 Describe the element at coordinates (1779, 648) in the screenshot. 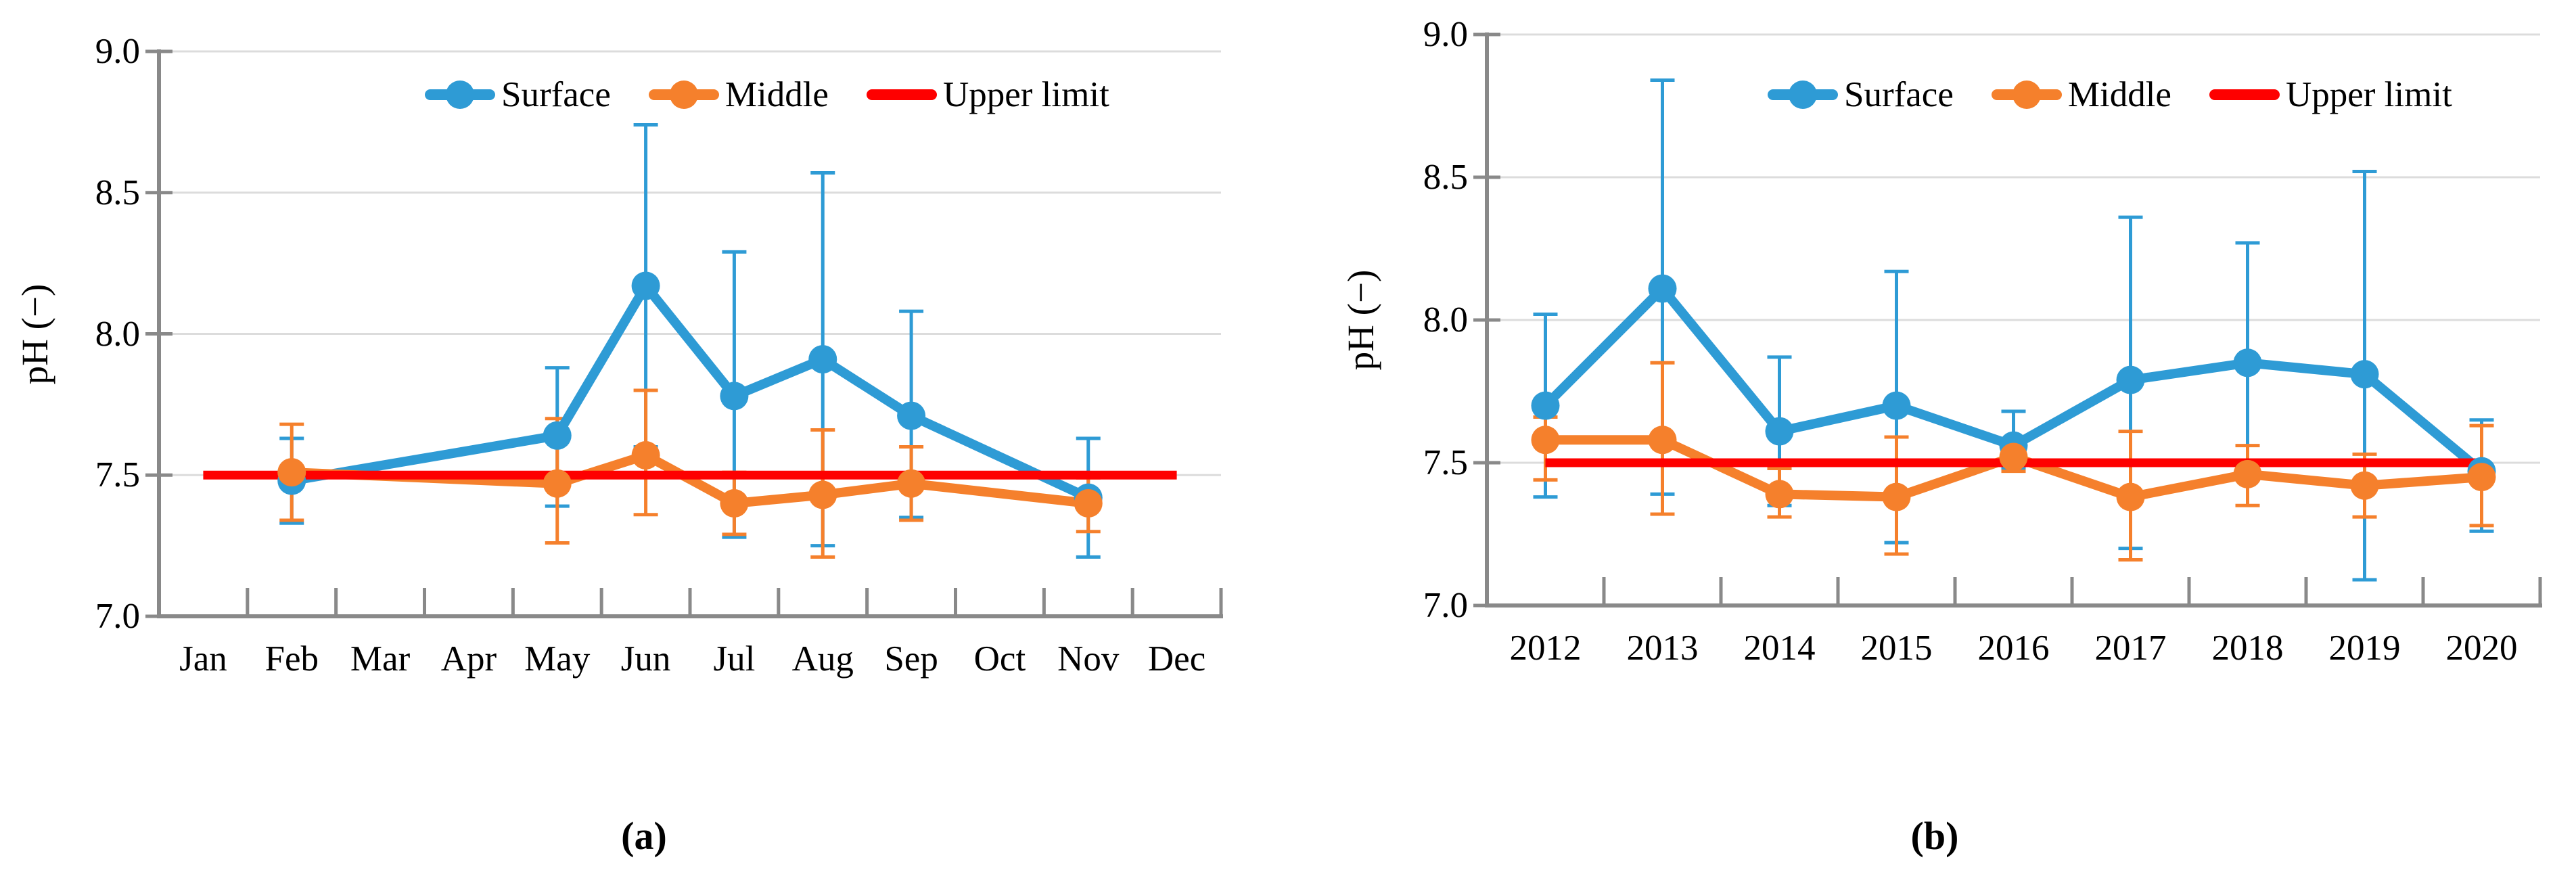

I see `x-tick-label: 2014` at that location.